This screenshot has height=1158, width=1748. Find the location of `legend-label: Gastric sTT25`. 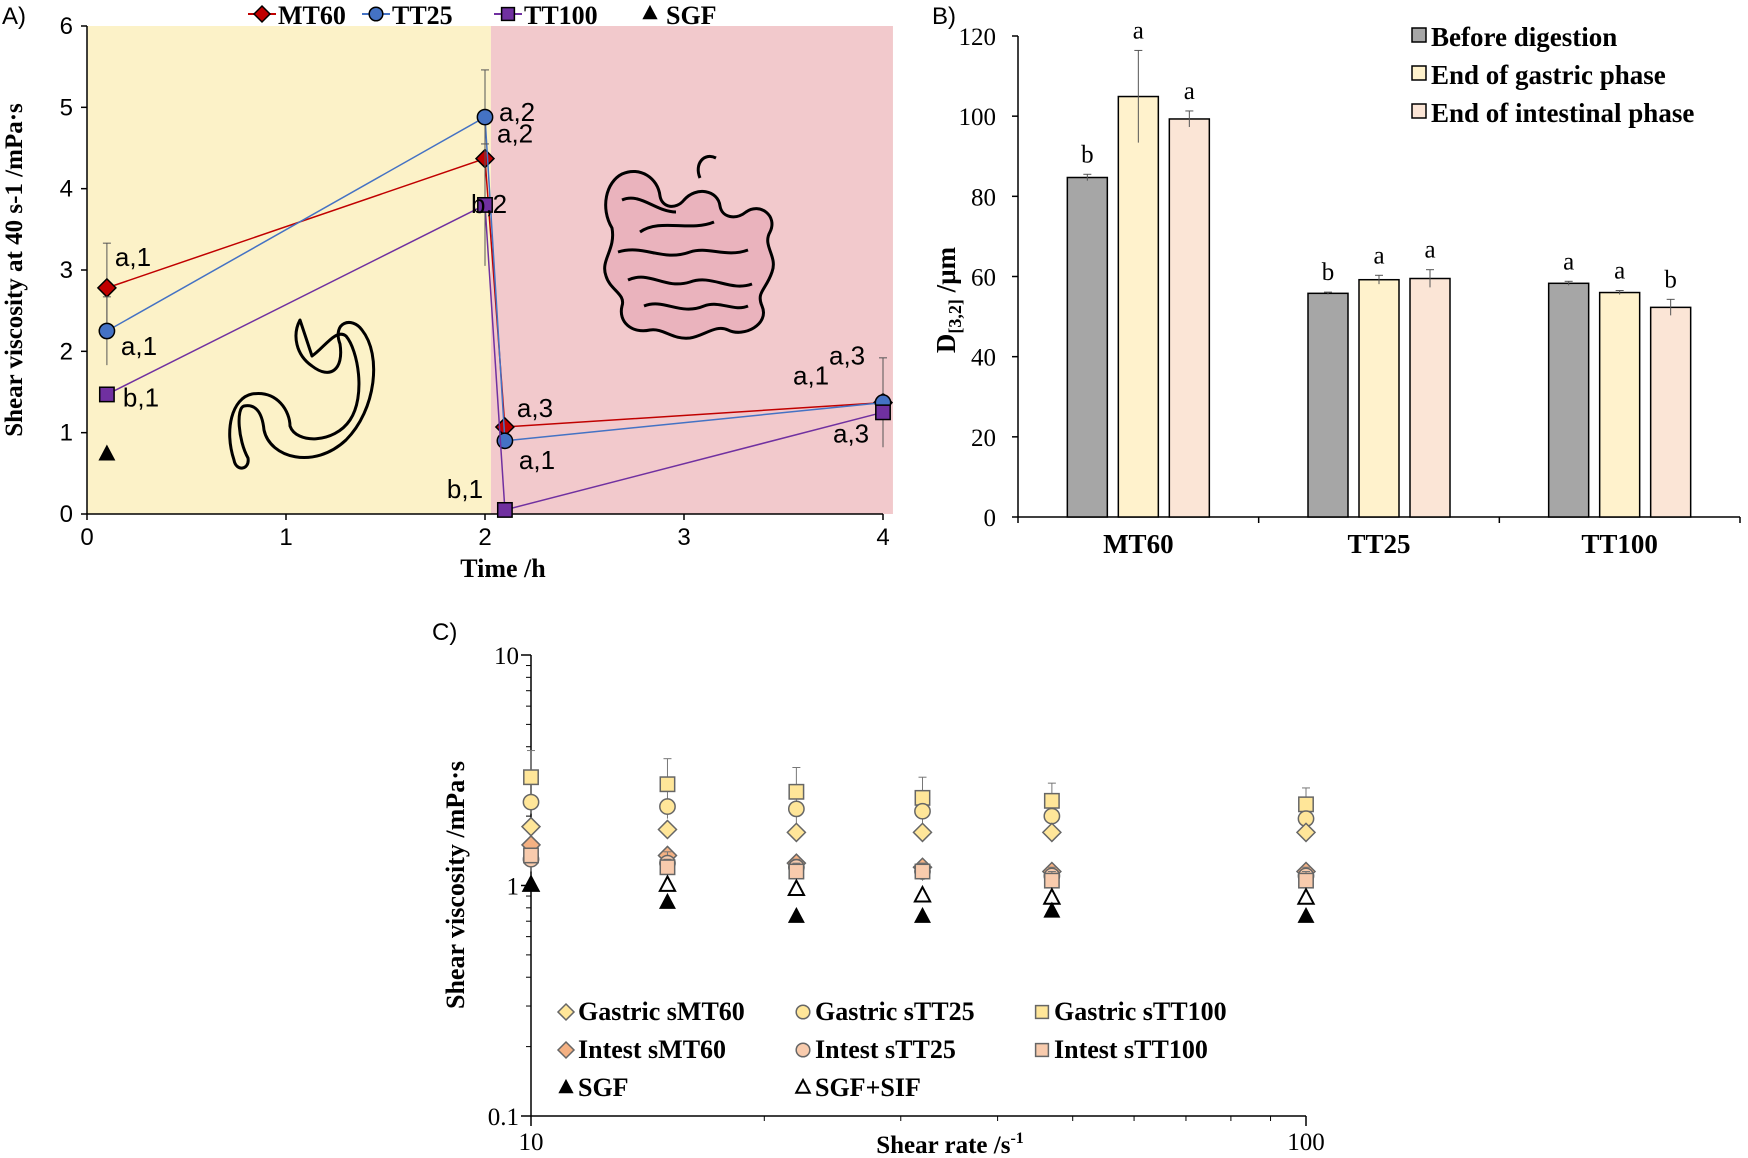

legend-label: Gastric sTT25 is located at coordinates (895, 1011).